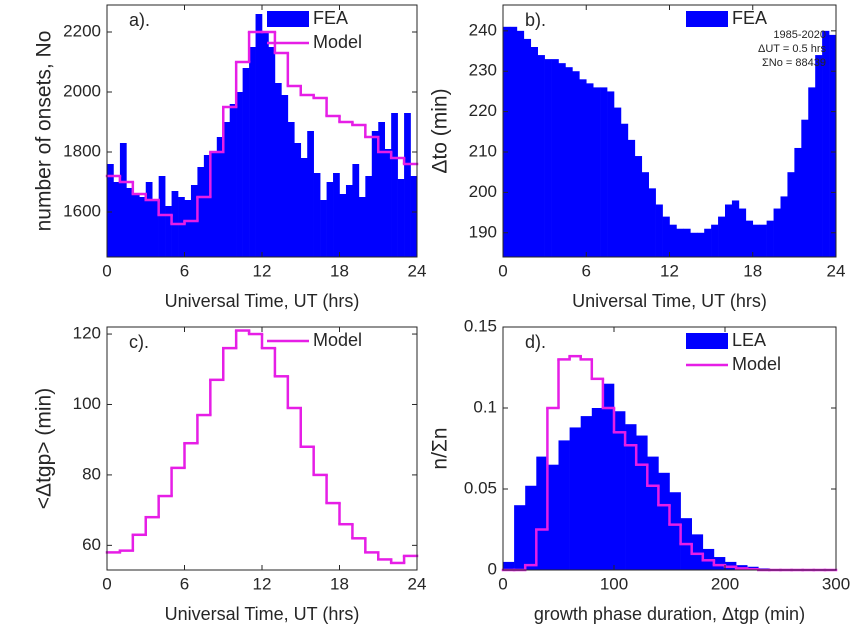  I want to click on y-tick-label: 1800, so click(82, 150).